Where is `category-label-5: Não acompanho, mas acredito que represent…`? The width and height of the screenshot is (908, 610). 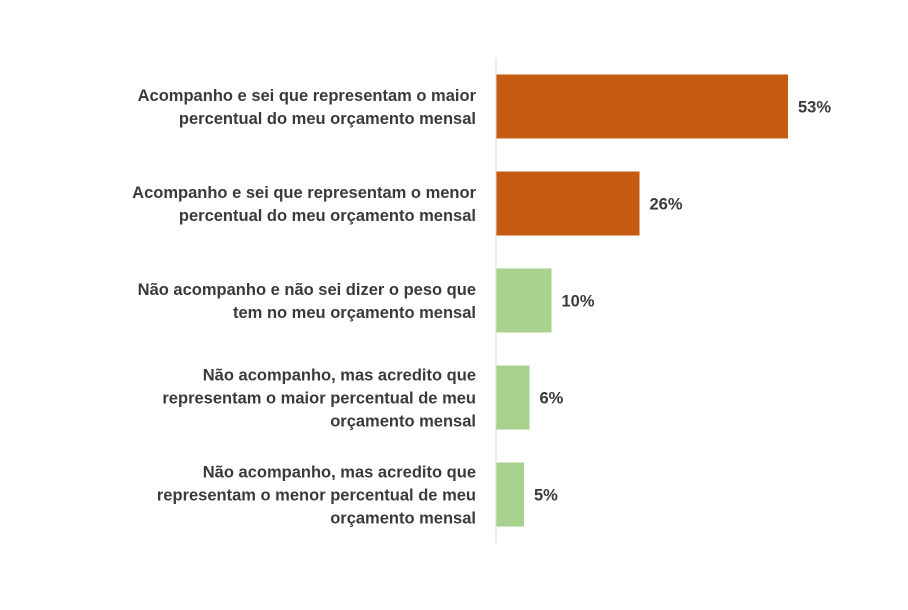 category-label-5: Não acompanho, mas acredito que represent… is located at coordinates (316, 496).